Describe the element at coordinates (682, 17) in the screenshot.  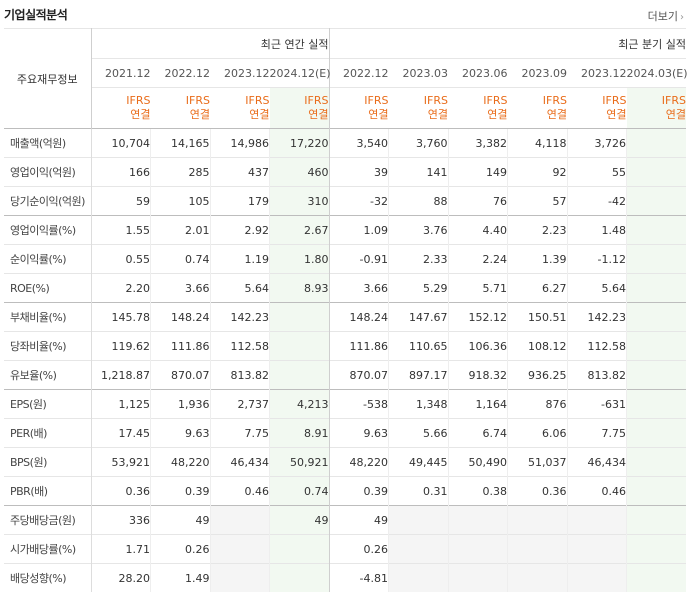
I see `chevron-right-icon: ›` at that location.